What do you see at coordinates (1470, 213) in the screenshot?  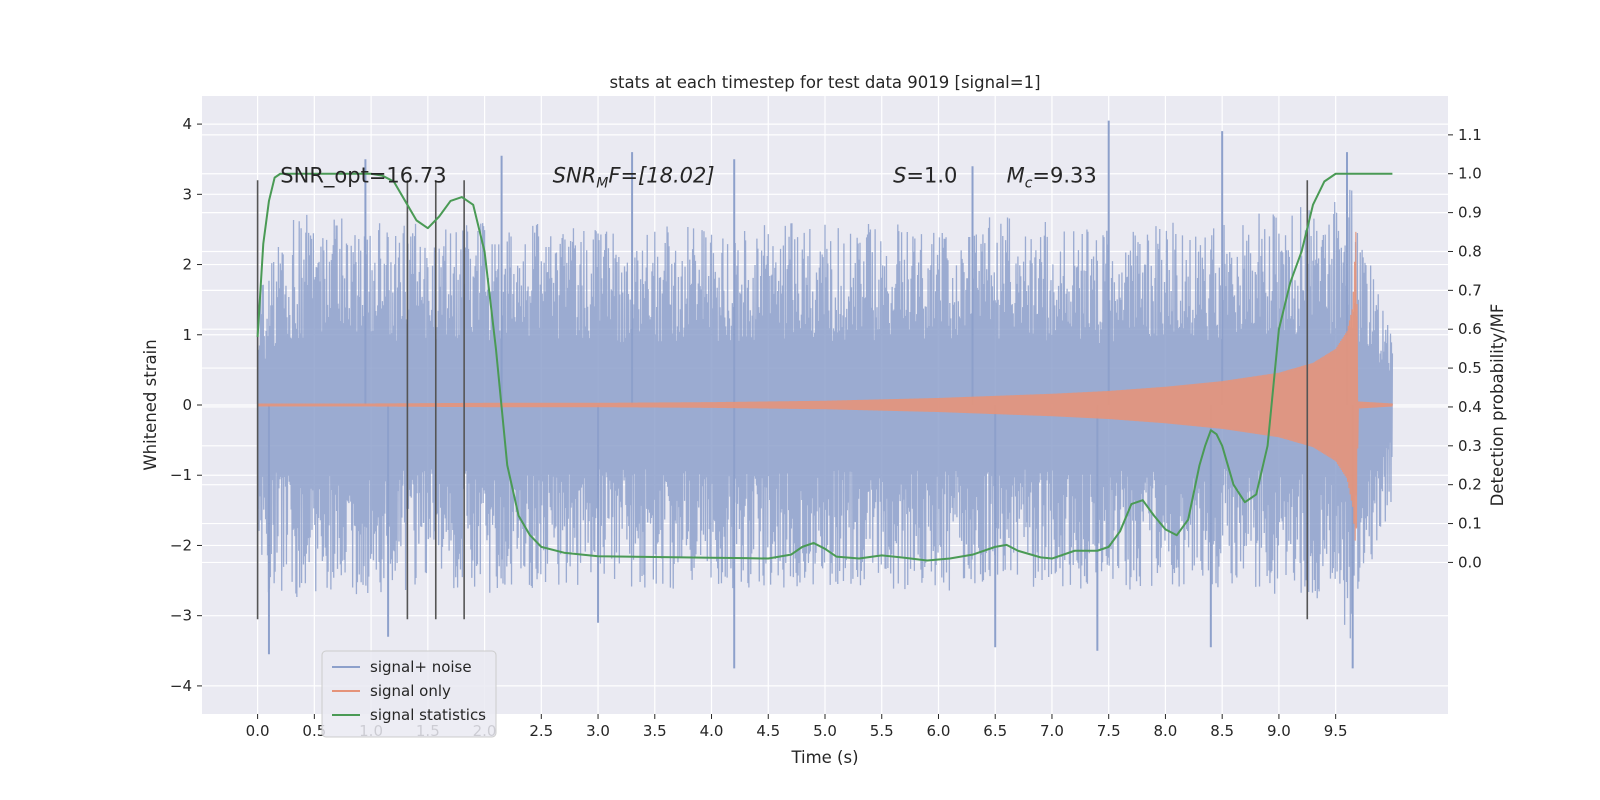 I see `y-right-tick-label: 0.9` at bounding box center [1470, 213].